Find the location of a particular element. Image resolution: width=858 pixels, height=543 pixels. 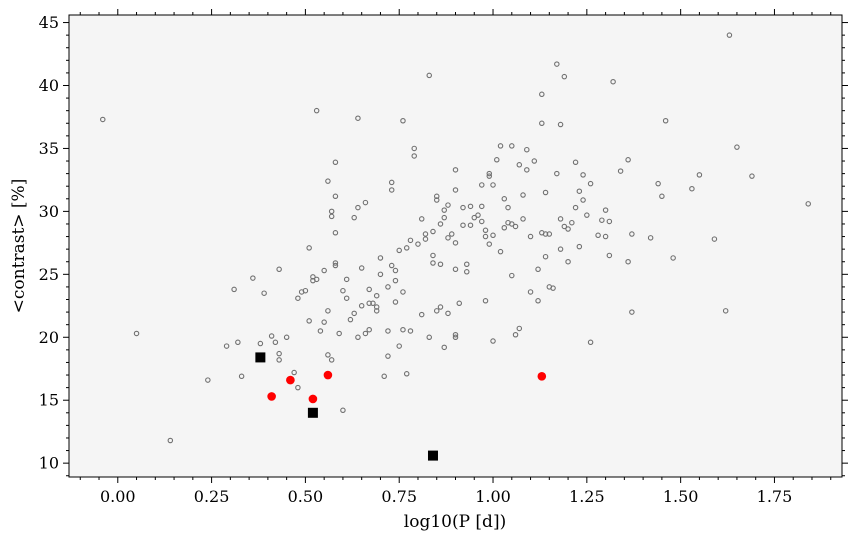

square-point is located at coordinates (432, 455).